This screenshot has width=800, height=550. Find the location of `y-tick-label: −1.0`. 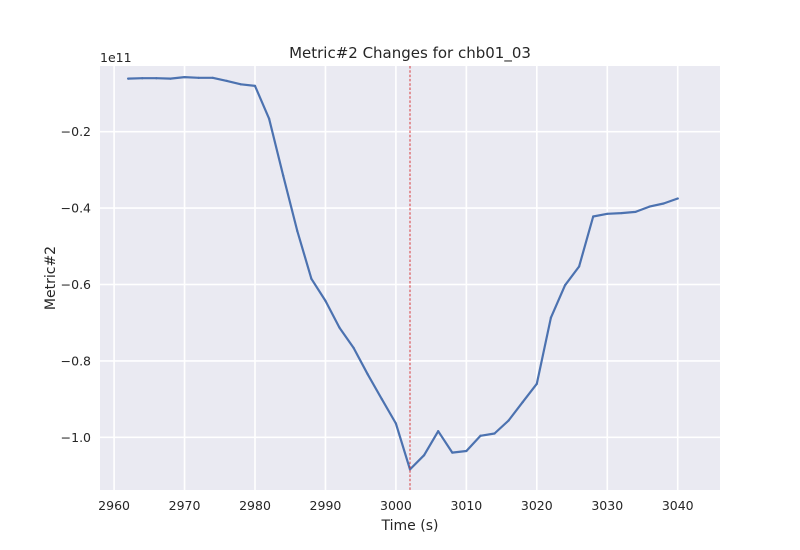

y-tick-label: −1.0 is located at coordinates (76, 437).